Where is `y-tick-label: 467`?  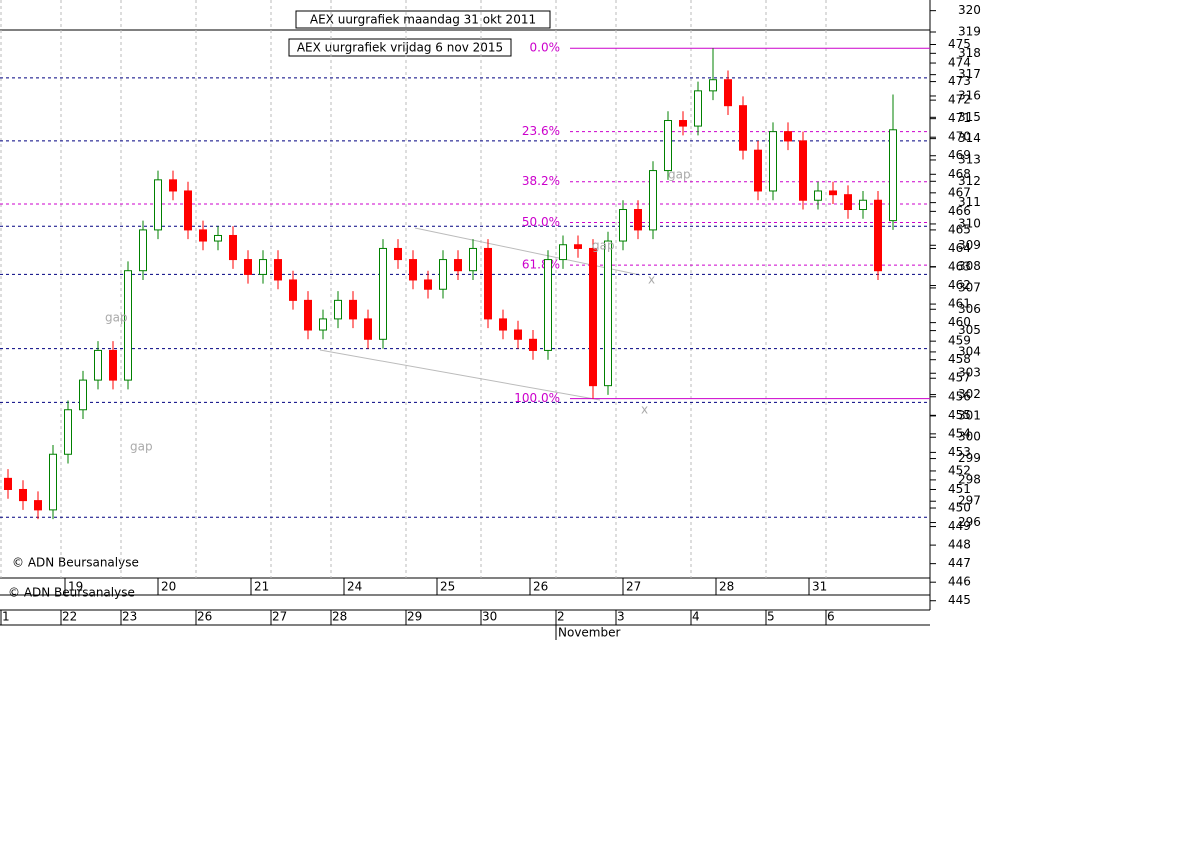
y-tick-label: 467 is located at coordinates (959, 192).